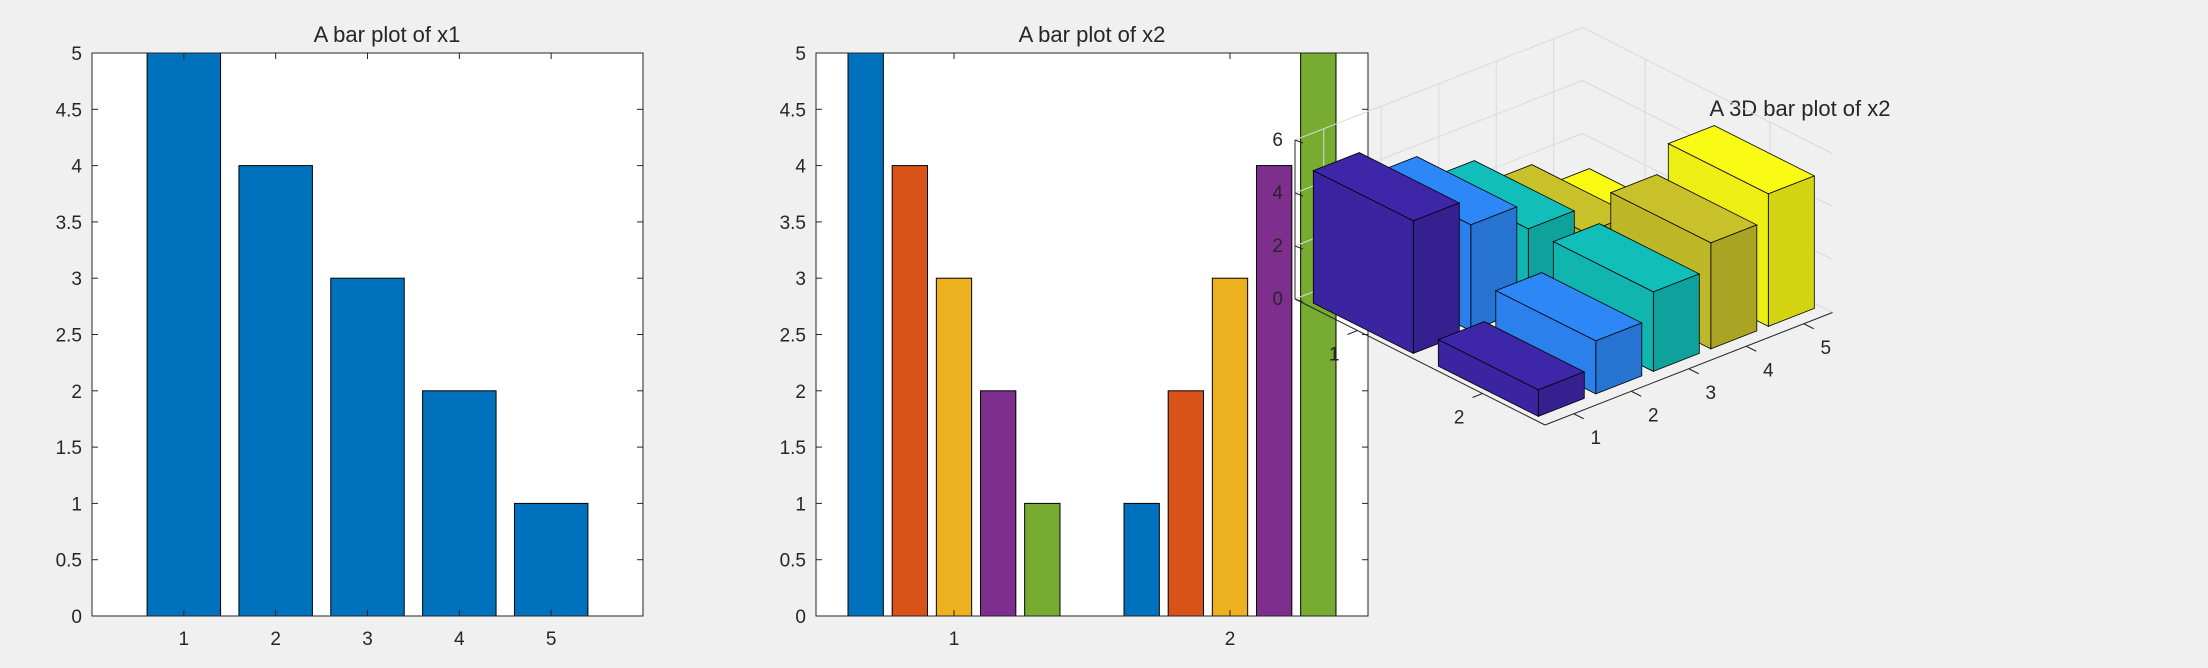  I want to click on bar-s1-c1, so click(865, 334).